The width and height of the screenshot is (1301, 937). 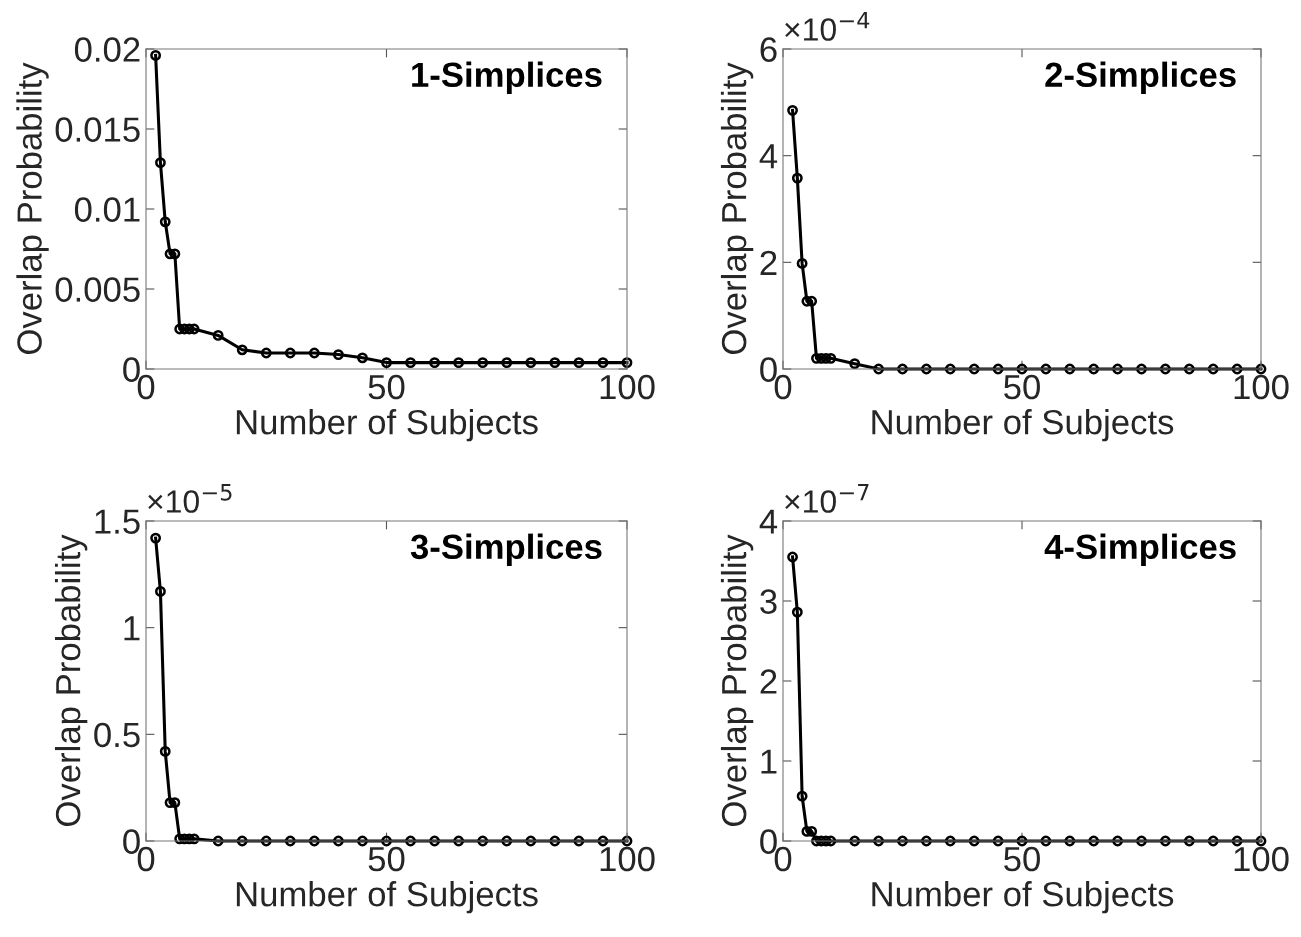 I want to click on y-tick-label: 6, so click(x=768, y=49).